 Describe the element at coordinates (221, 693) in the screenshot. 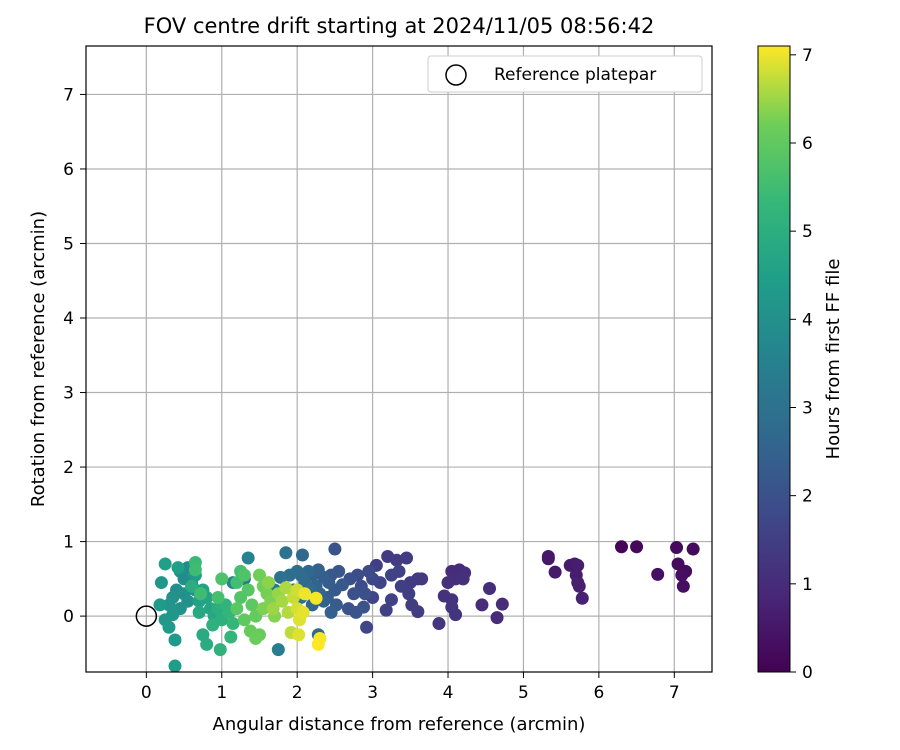

I see `x-tick-label: 1` at that location.